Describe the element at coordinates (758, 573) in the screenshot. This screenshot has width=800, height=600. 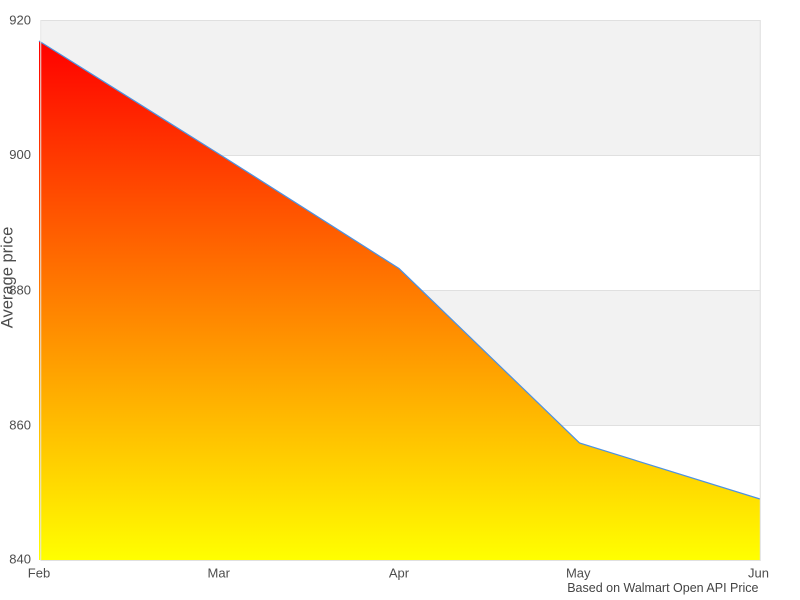
I see `svg-text: Jun` at that location.